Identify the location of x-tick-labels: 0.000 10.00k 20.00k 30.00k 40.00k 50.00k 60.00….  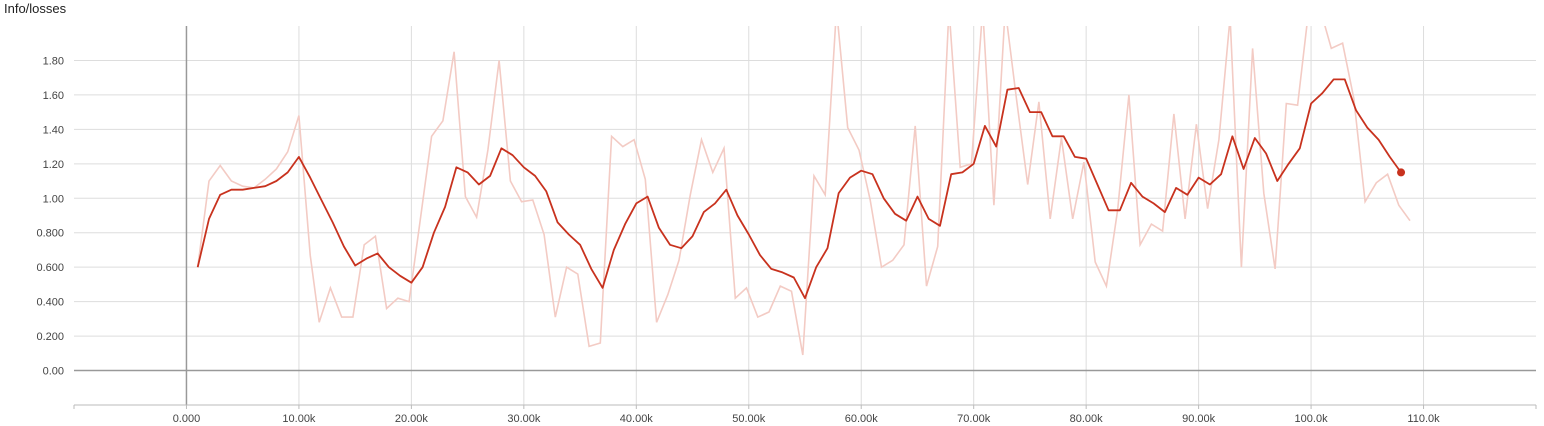
(806, 419).